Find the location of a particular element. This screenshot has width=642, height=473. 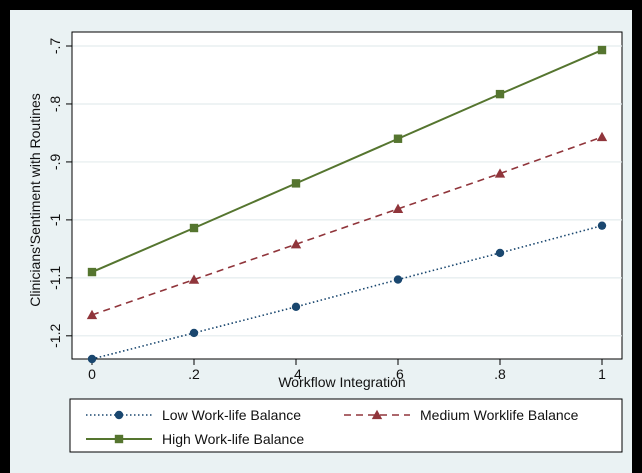

x-axis-title: Workflow Integration is located at coordinates (341, 382).